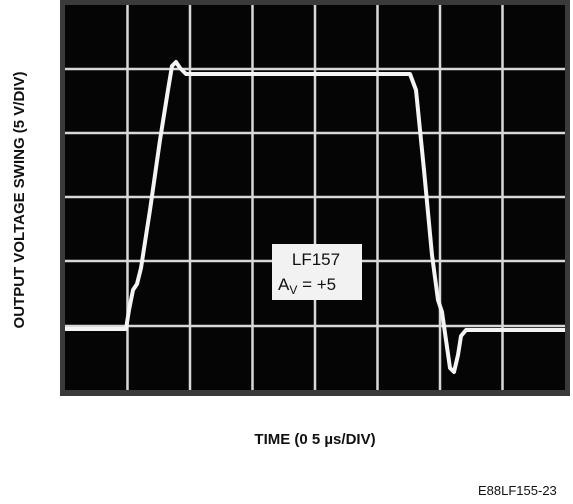 The width and height of the screenshot is (573, 504). Describe the element at coordinates (317, 272) in the screenshot. I see `annotation-box` at that location.